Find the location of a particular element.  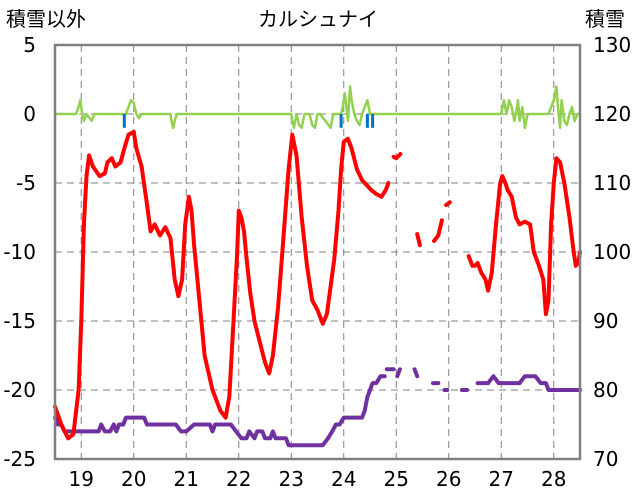

x-tick-label: 23 is located at coordinates (291, 479).